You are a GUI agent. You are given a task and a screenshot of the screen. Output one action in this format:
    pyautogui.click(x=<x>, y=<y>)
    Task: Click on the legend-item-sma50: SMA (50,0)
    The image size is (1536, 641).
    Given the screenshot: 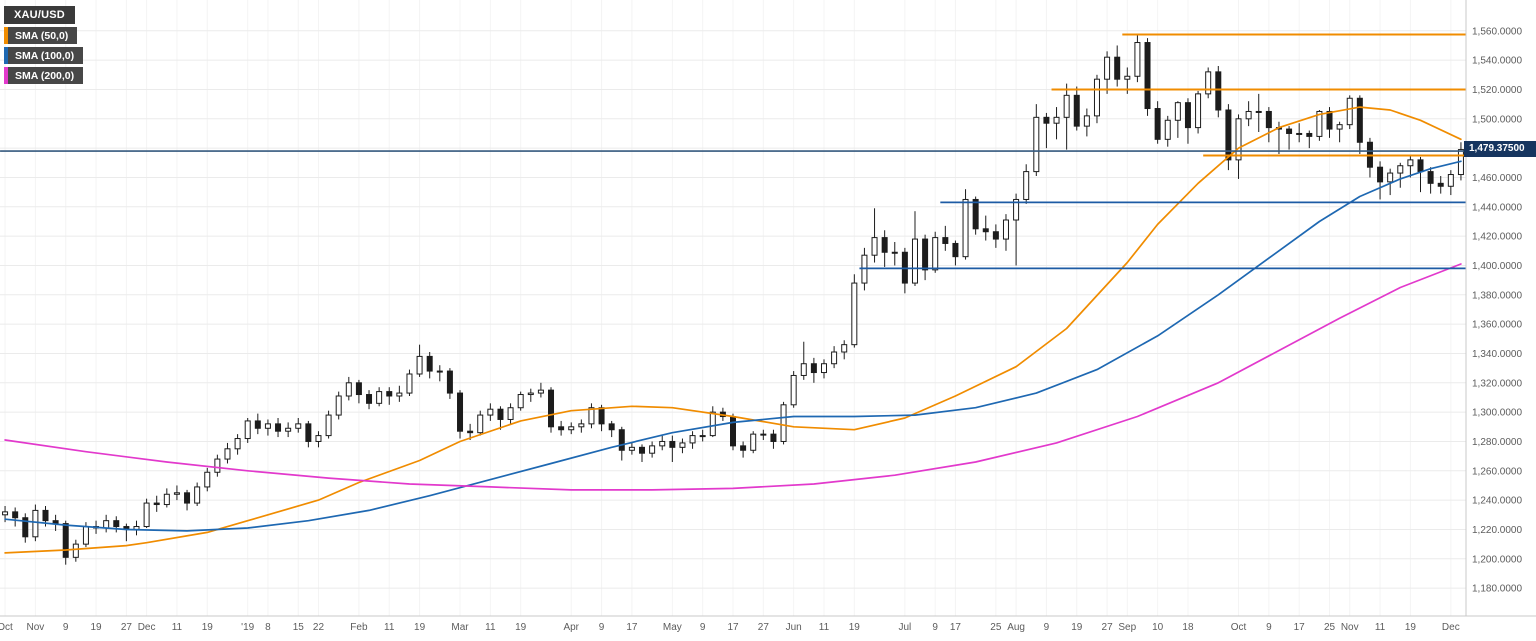 What is the action you would take?
    pyautogui.click(x=41, y=35)
    